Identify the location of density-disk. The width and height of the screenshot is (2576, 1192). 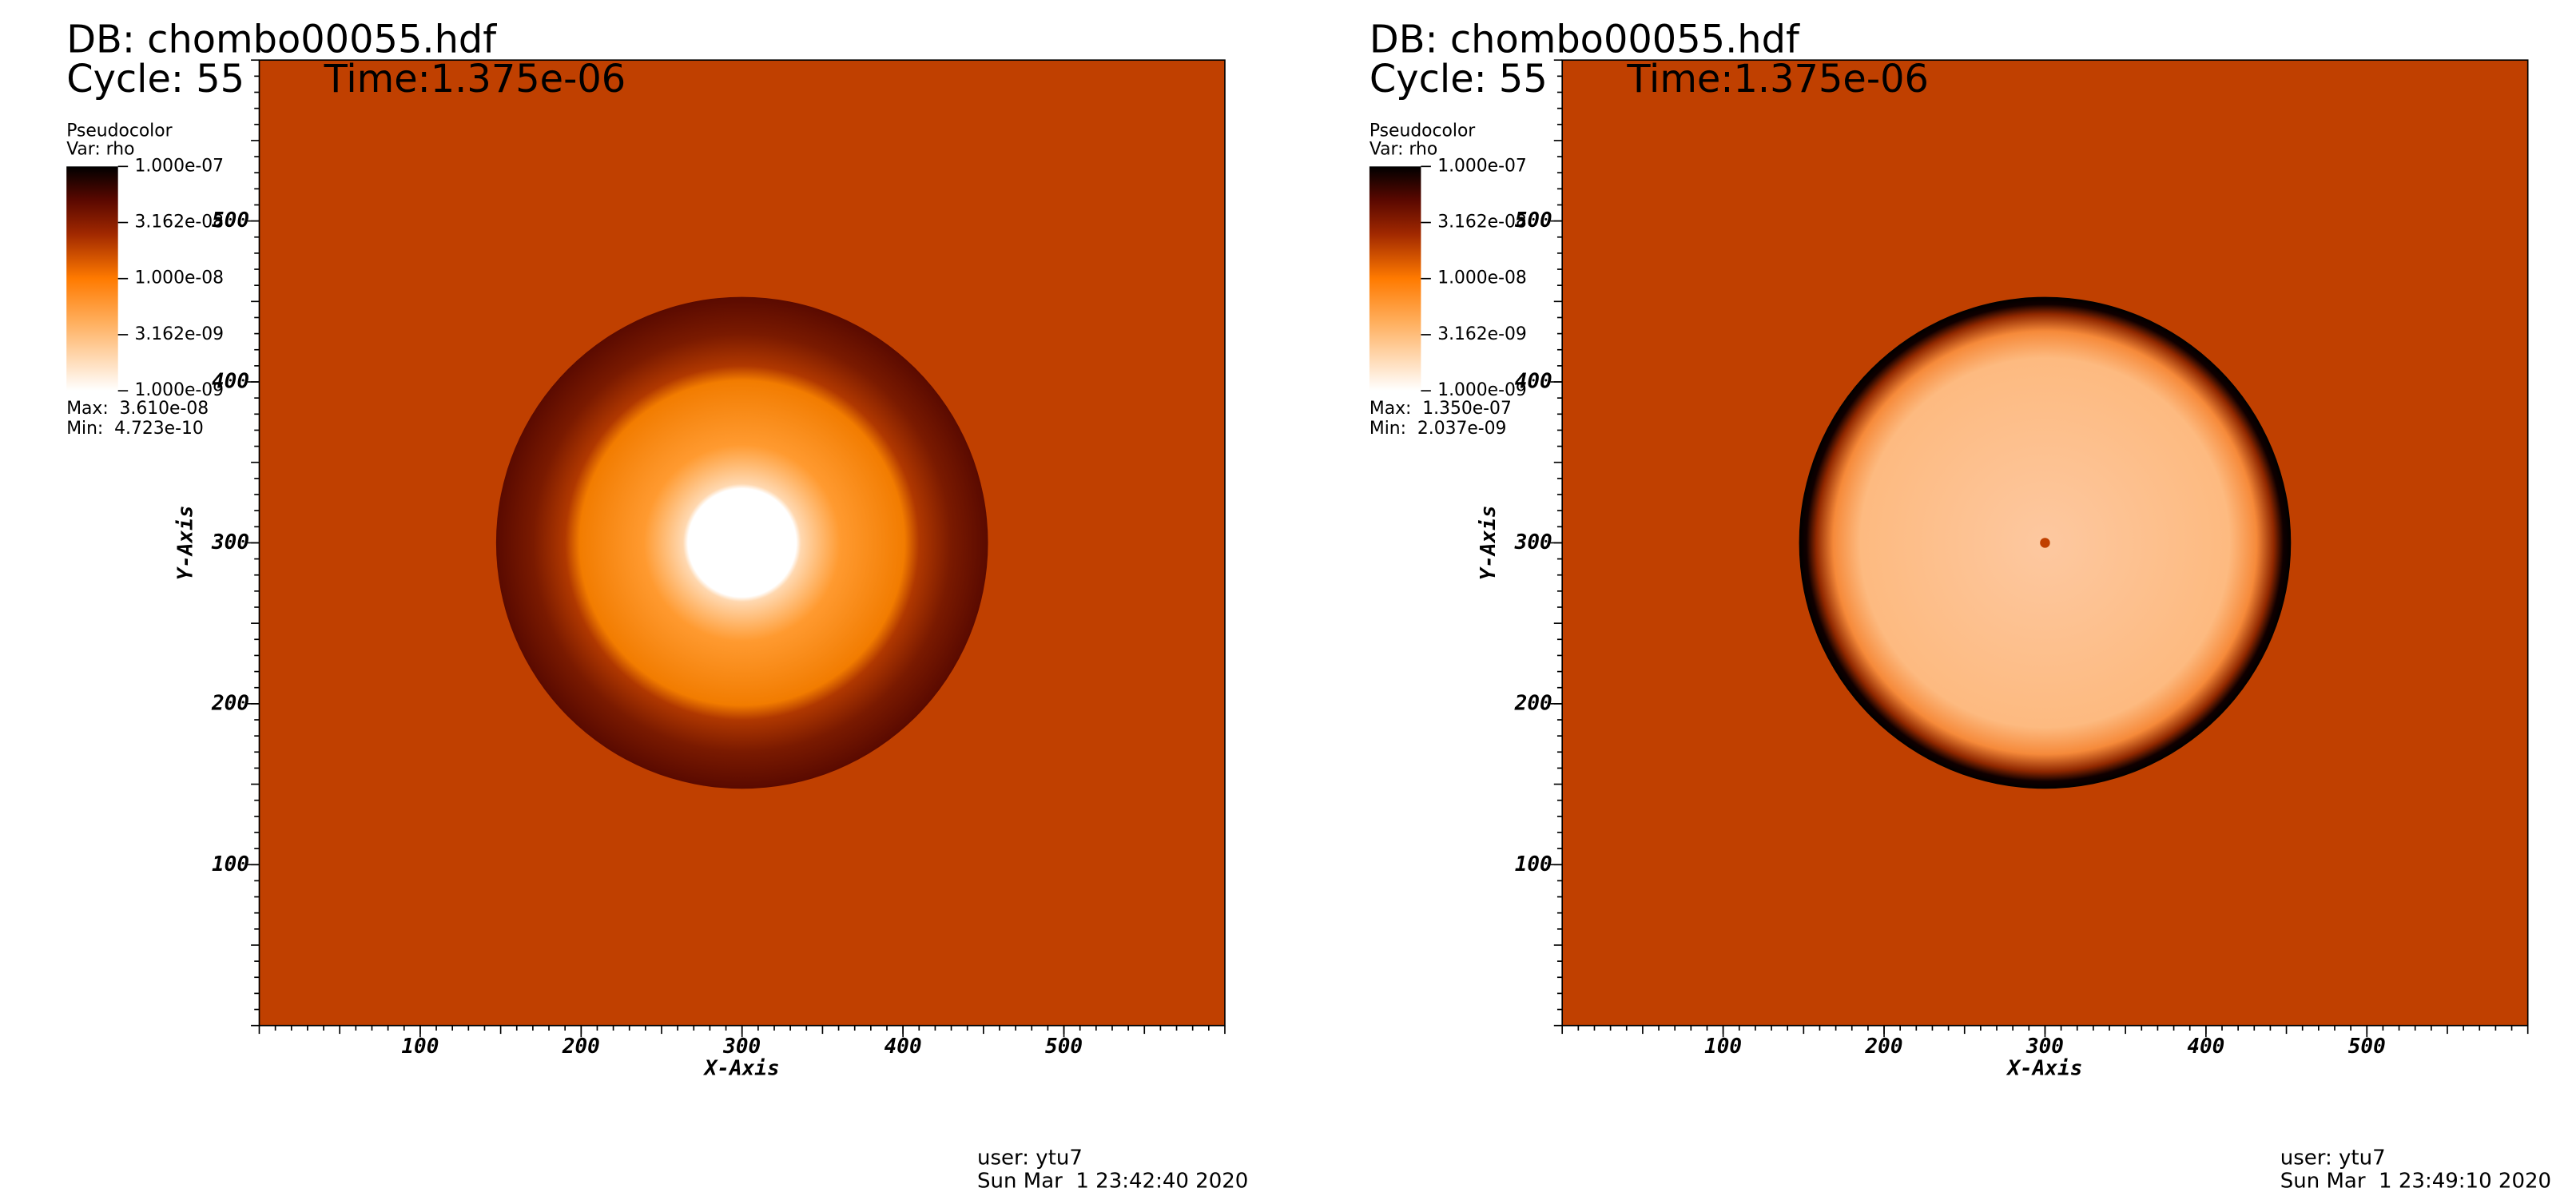
(741, 542).